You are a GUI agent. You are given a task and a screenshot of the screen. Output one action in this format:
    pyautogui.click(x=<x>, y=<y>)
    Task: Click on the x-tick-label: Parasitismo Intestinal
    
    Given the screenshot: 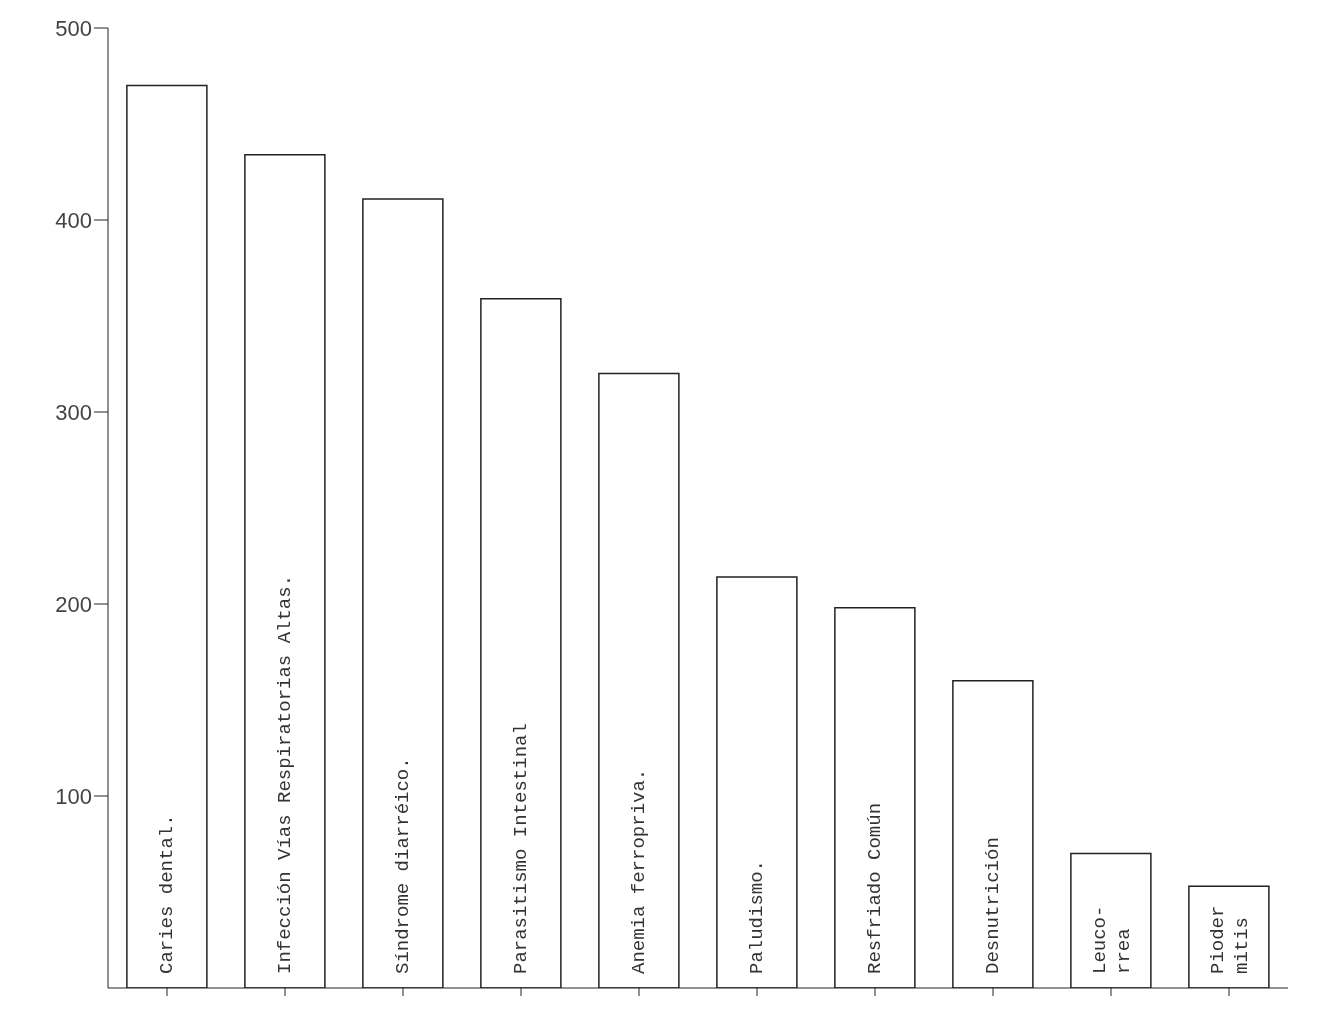 What is the action you would take?
    pyautogui.click(x=521, y=848)
    